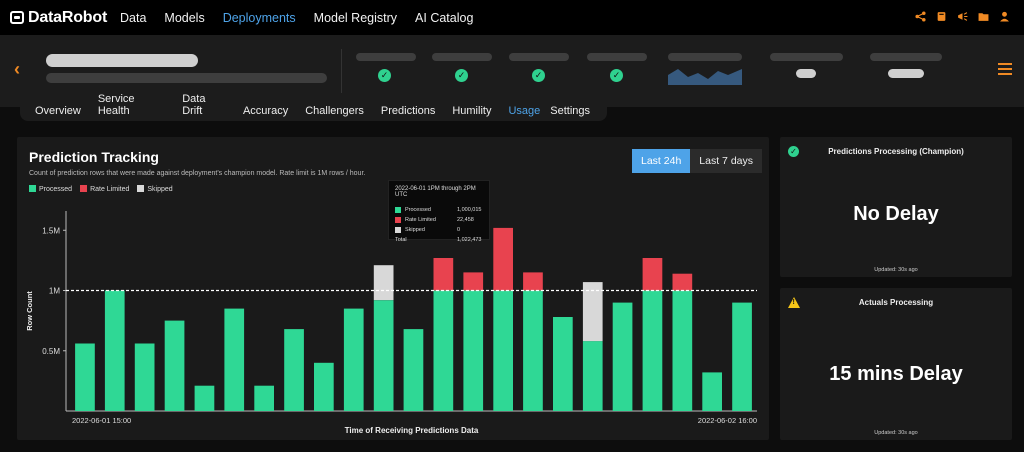 This screenshot has width=1024, height=452. Describe the element at coordinates (1004, 16) in the screenshot. I see `user-icon` at that location.